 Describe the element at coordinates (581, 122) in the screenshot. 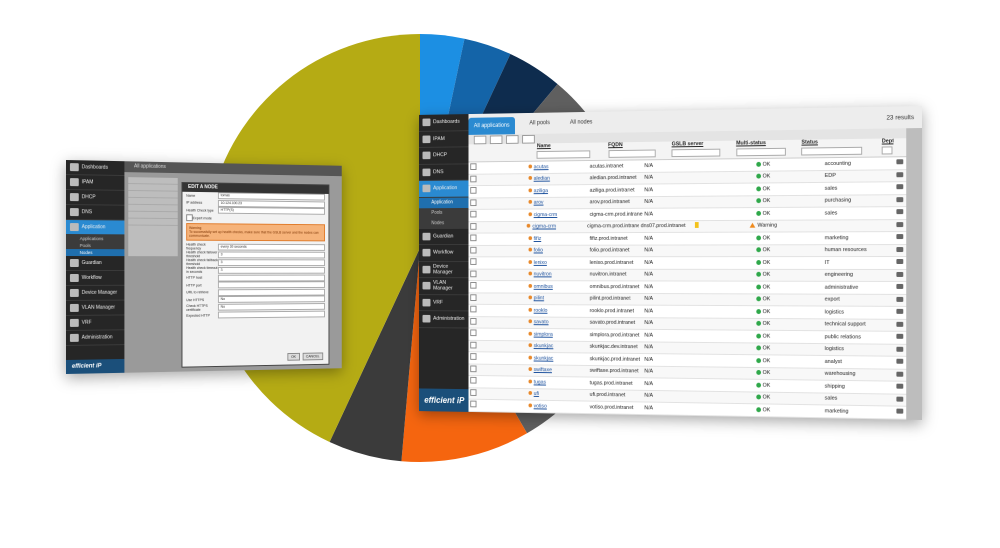

I see `tab: All nodes` at that location.